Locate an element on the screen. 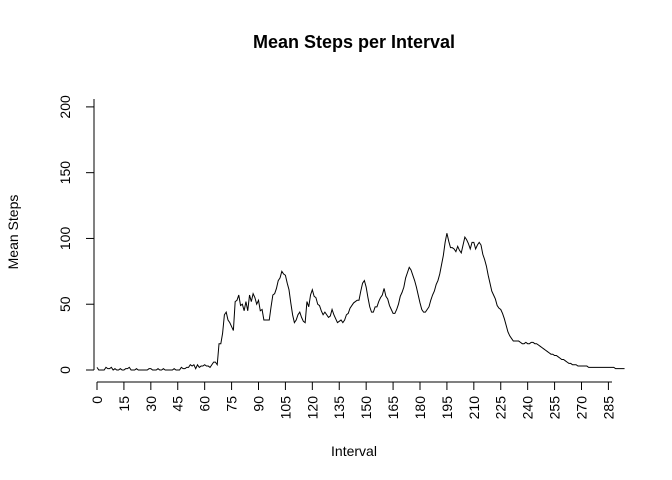 This screenshot has height=480, width=672. x-tick-label: 165 is located at coordinates (393, 408).